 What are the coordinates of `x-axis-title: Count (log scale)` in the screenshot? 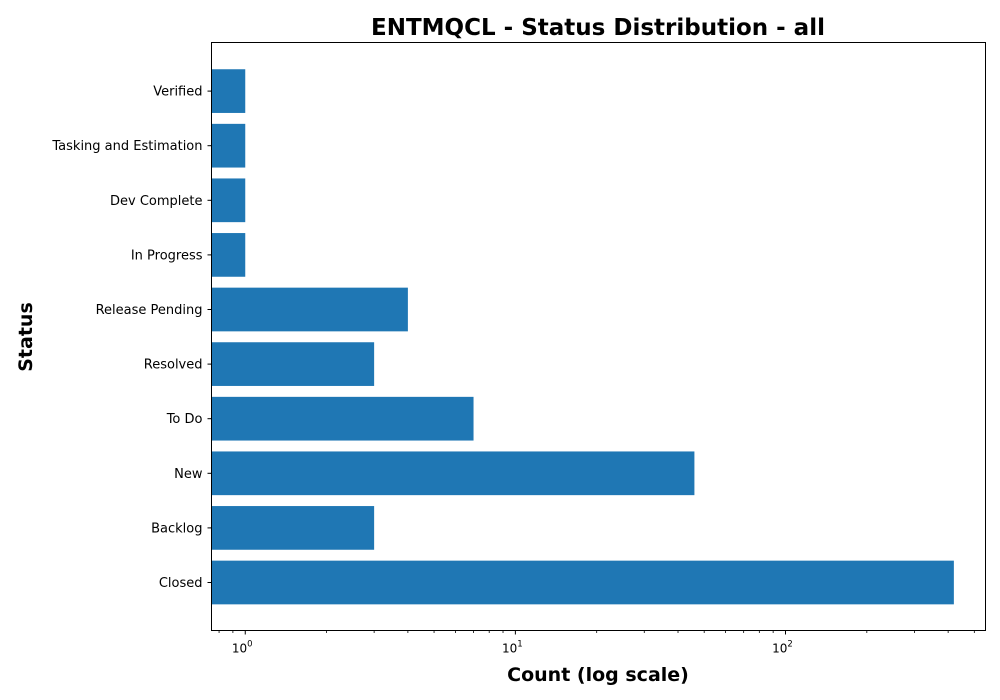 It's located at (598, 675).